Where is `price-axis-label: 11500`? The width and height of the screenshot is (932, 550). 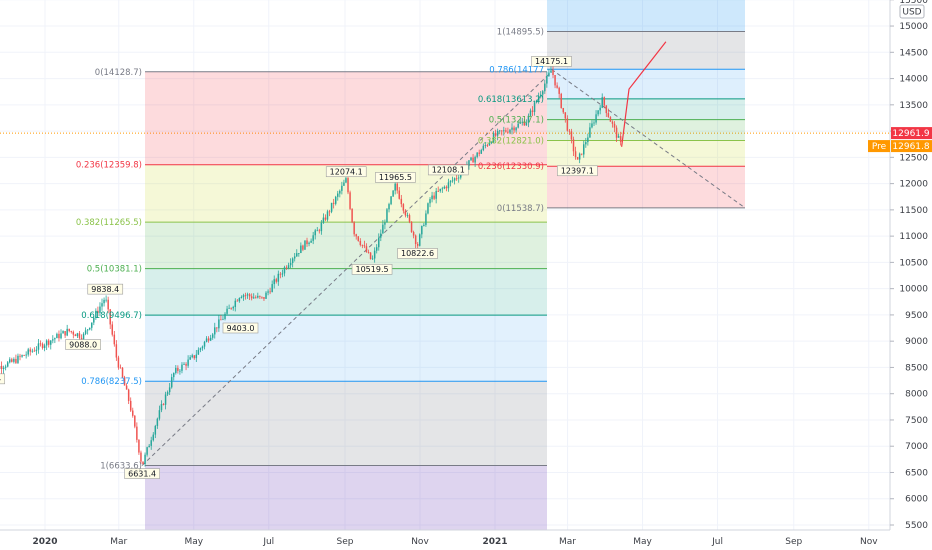
price-axis-label: 11500 is located at coordinates (913, 211).